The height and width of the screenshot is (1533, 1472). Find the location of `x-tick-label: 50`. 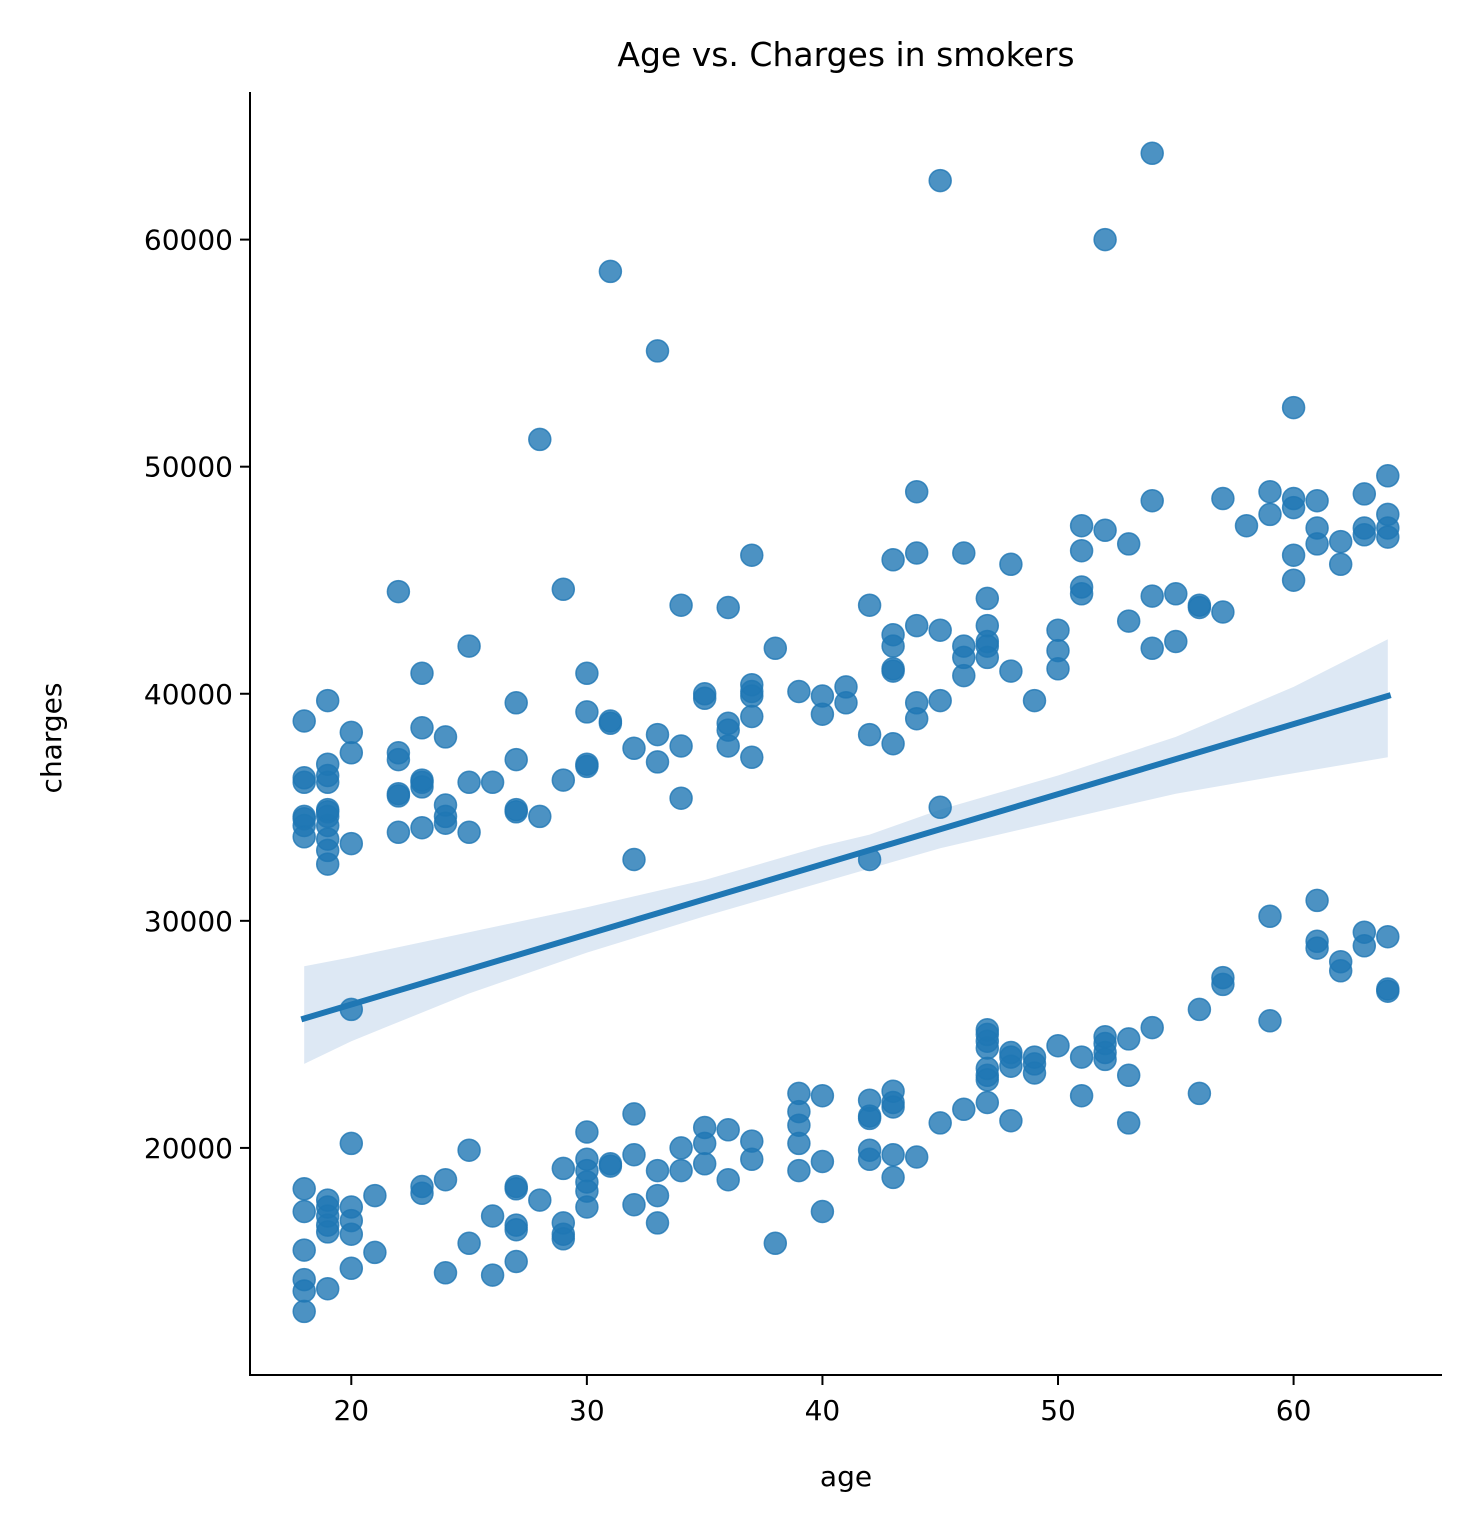

x-tick-label: 50 is located at coordinates (1058, 1410).